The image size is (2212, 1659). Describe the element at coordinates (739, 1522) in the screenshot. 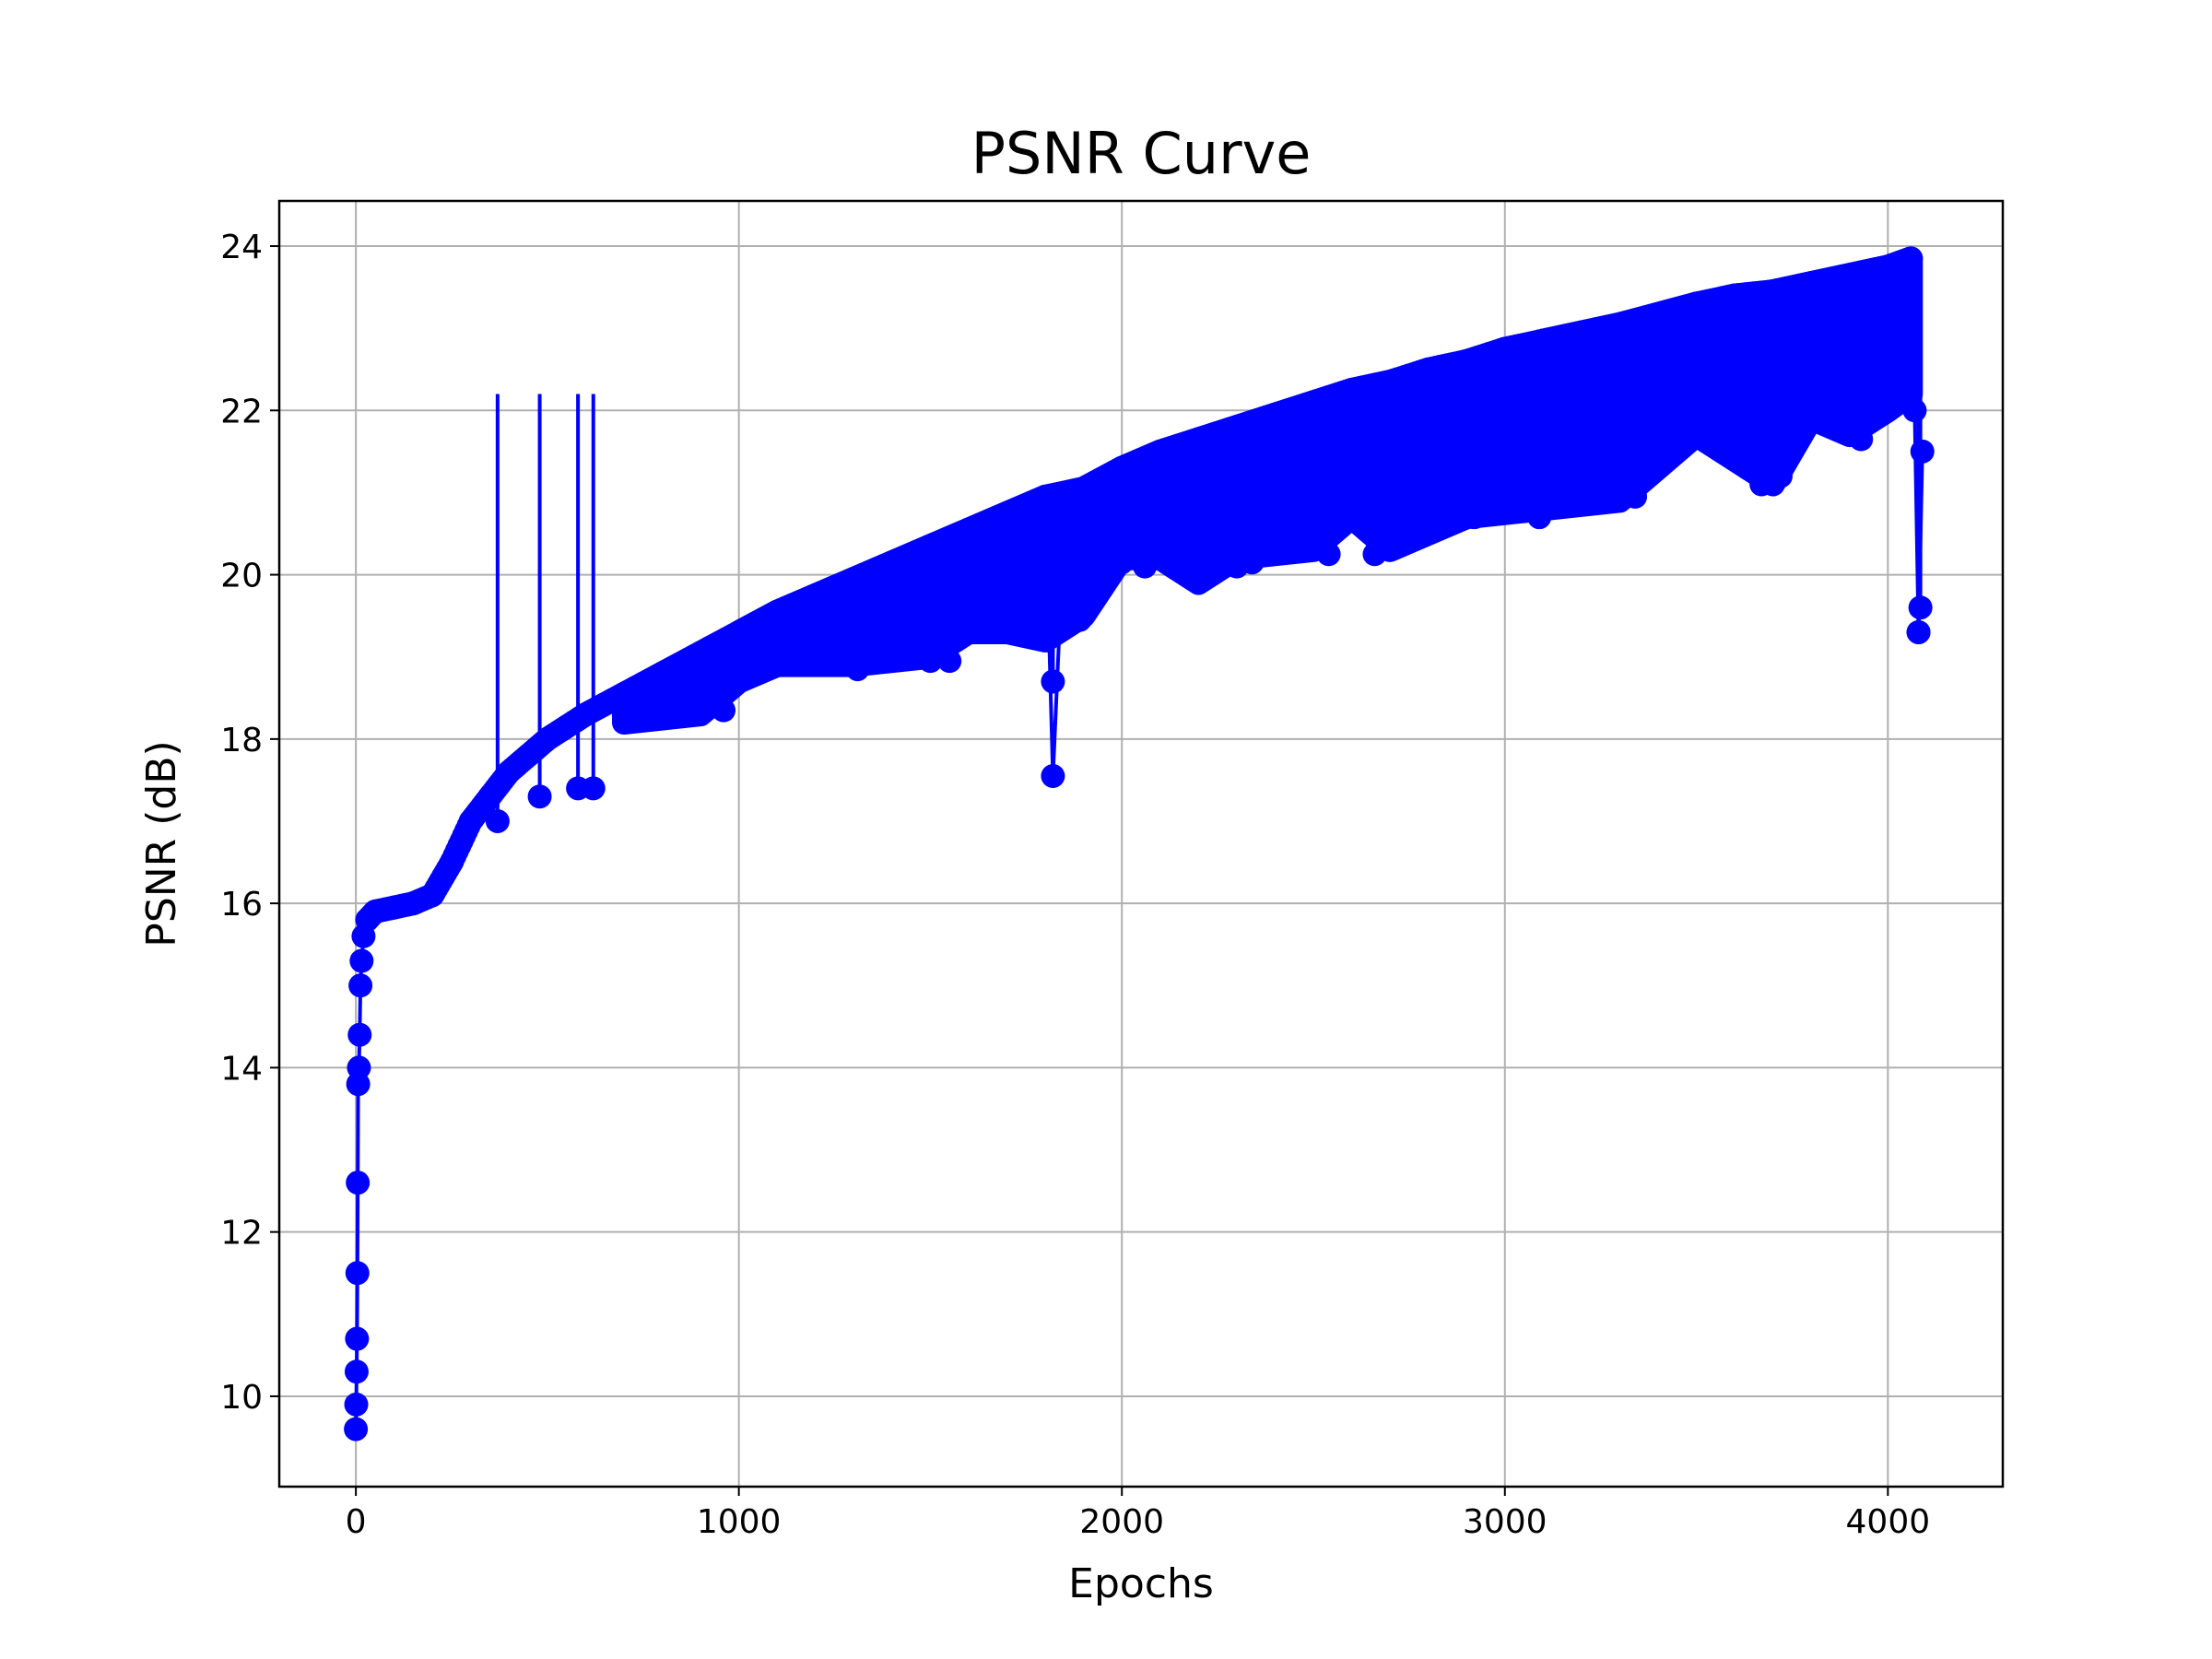

I see `x-tick-label: 1000` at that location.